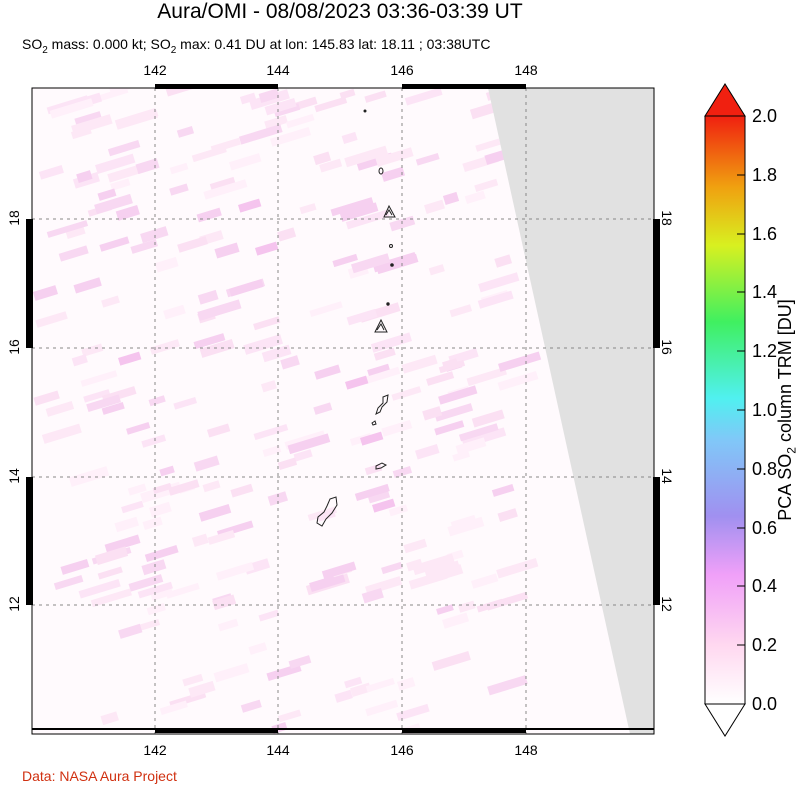 The image size is (807, 800). Describe the element at coordinates (14, 347) in the screenshot. I see `lat-tick-left-16: 16` at that location.